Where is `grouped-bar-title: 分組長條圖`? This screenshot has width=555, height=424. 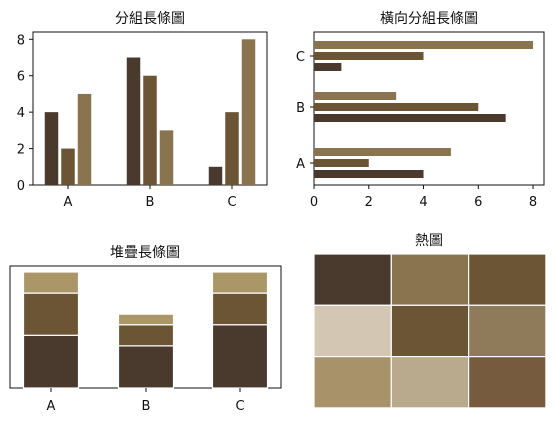
grouped-bar-title: 分組長條圖 is located at coordinates (150, 19).